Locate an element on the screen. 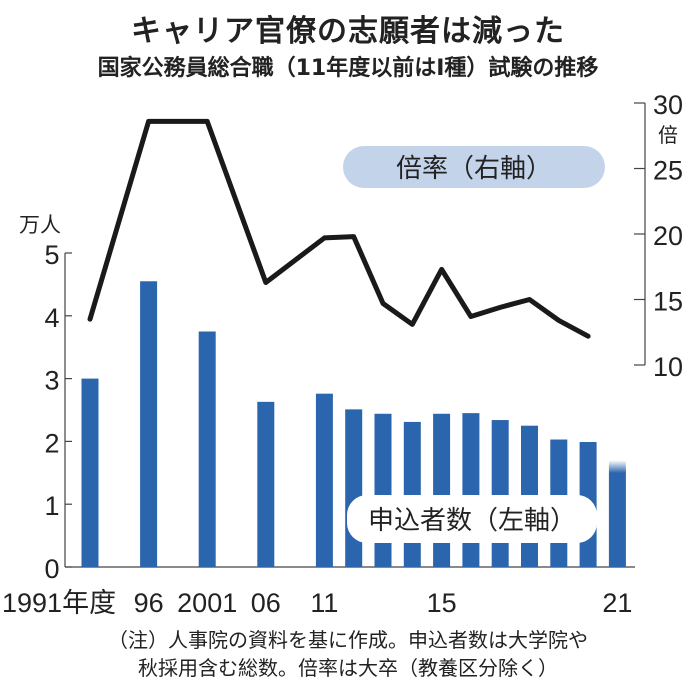 The height and width of the screenshot is (696, 696). left-tick-label: 5 is located at coordinates (51, 255).